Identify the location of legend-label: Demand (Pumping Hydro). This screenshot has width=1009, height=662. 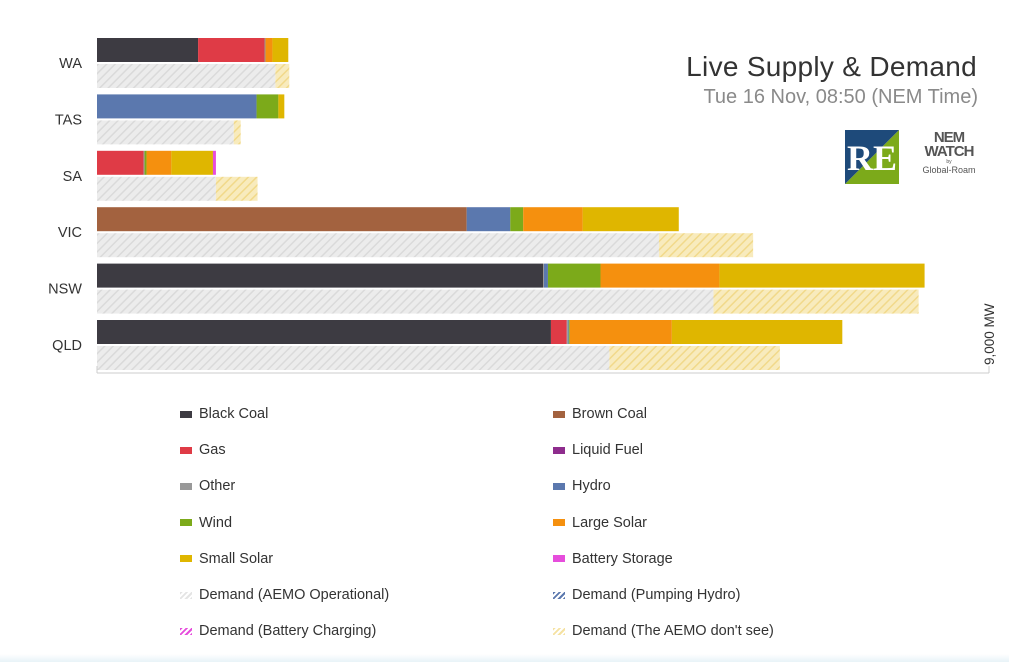
(656, 595).